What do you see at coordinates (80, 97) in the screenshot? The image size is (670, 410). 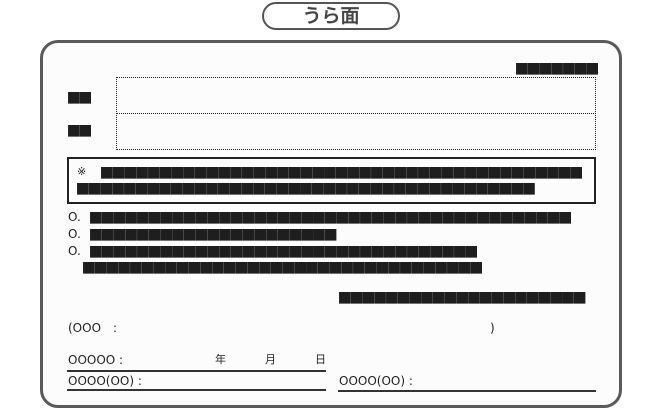 I see `field1-label: ■■` at bounding box center [80, 97].